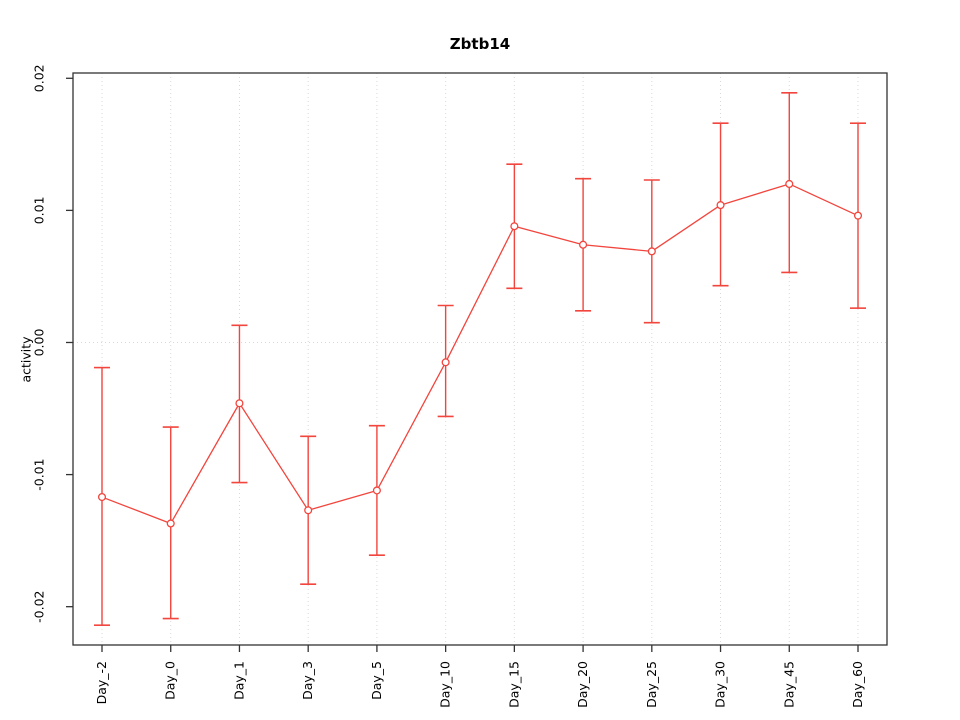 This screenshot has height=720, width=960. Describe the element at coordinates (788, 684) in the screenshot. I see `x-tick-label: Day_45` at that location.